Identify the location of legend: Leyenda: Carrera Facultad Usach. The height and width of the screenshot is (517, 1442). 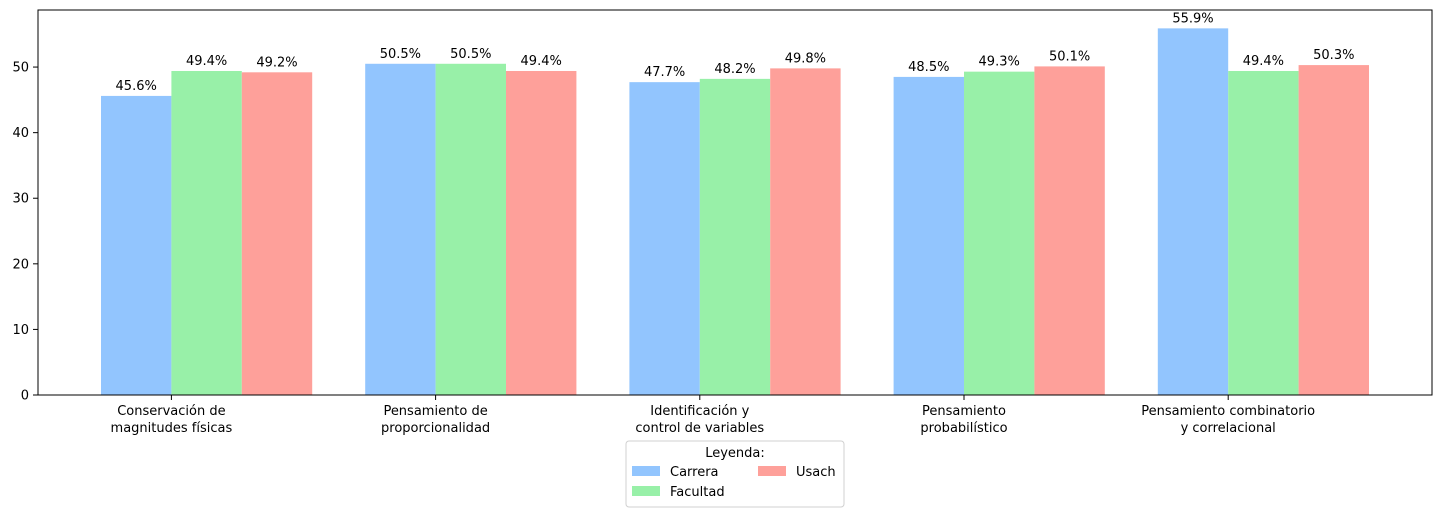
(735, 474).